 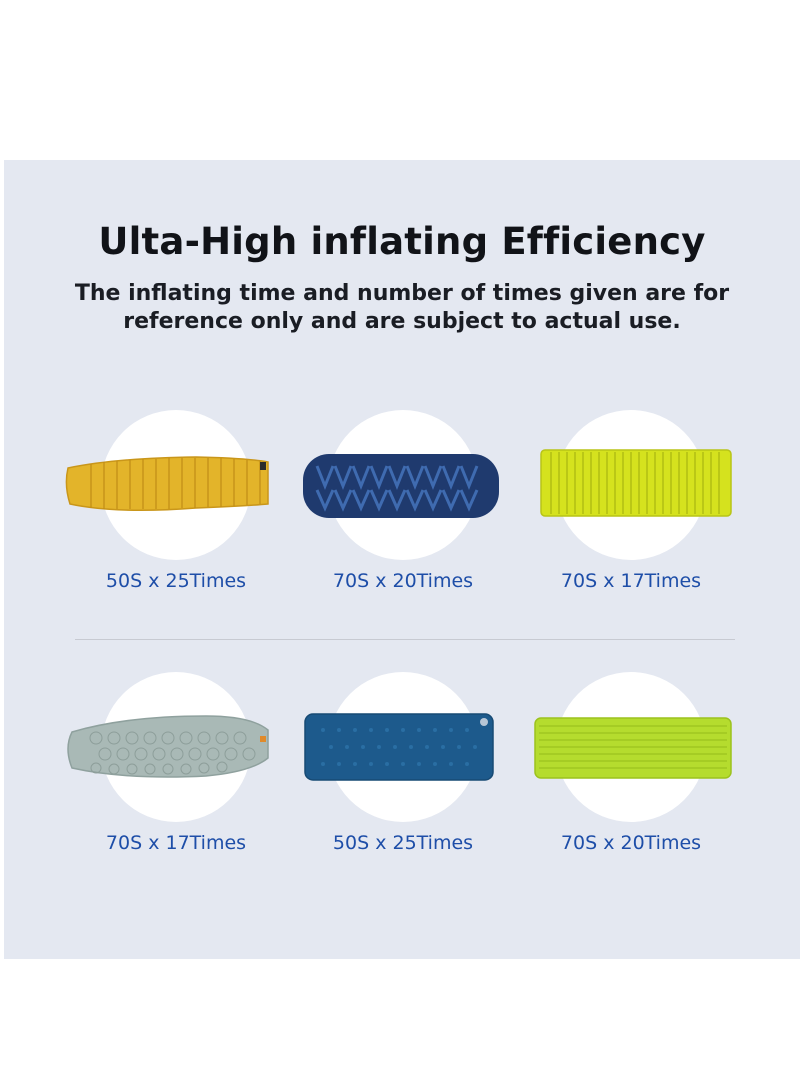 I want to click on product-card-2: 70S x 20Times, so click(x=403, y=505).